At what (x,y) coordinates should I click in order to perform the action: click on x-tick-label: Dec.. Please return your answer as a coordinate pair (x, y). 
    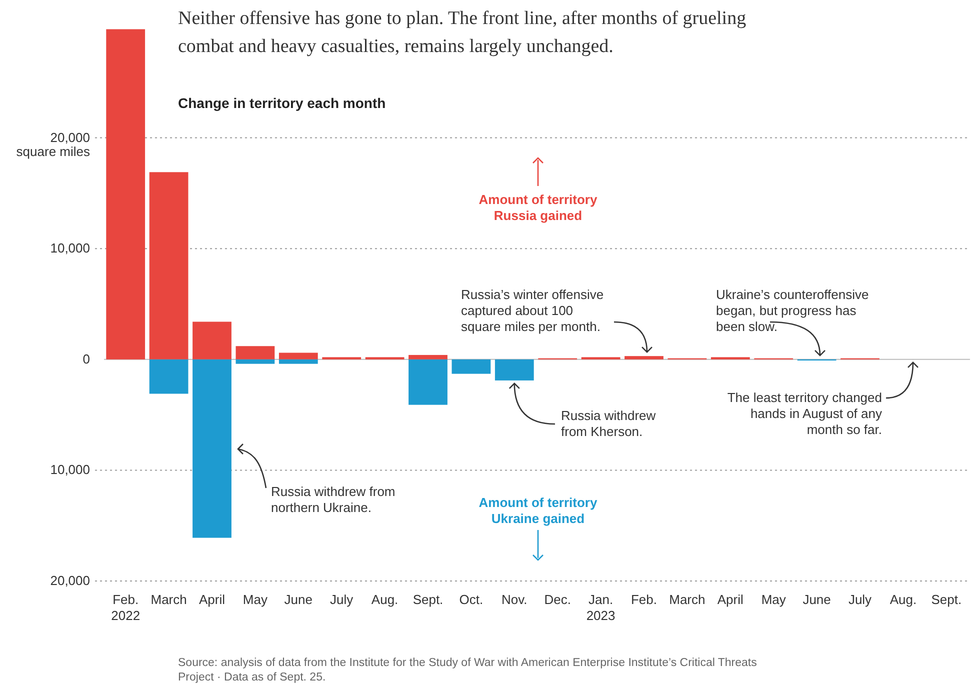
    Looking at the image, I should click on (557, 599).